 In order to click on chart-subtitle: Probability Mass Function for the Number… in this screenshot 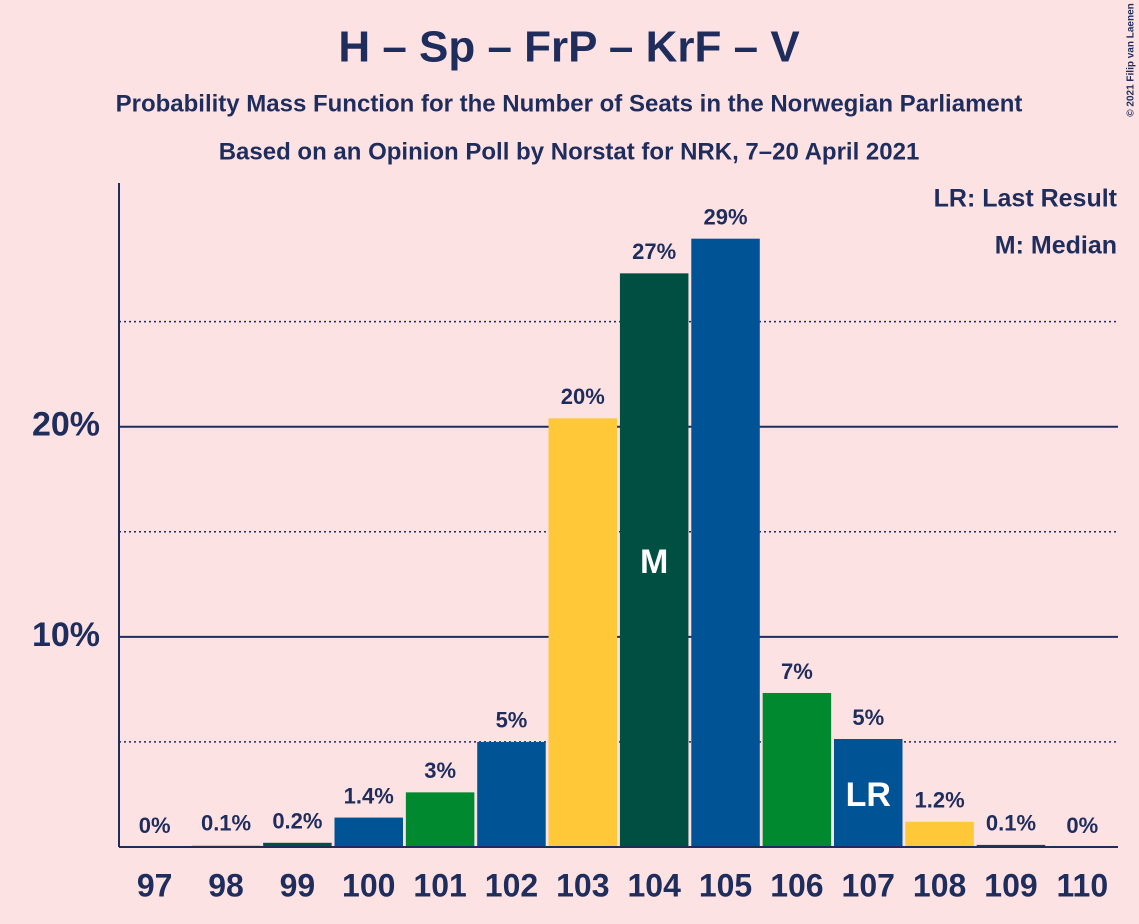, I will do `click(569, 103)`.